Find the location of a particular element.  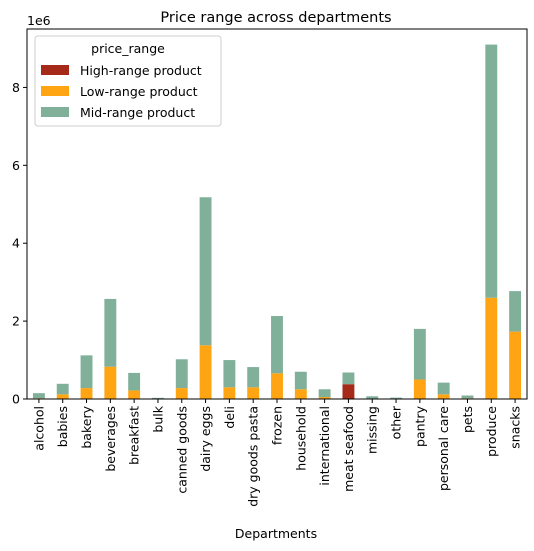

x-tick-label: other is located at coordinates (396, 422).